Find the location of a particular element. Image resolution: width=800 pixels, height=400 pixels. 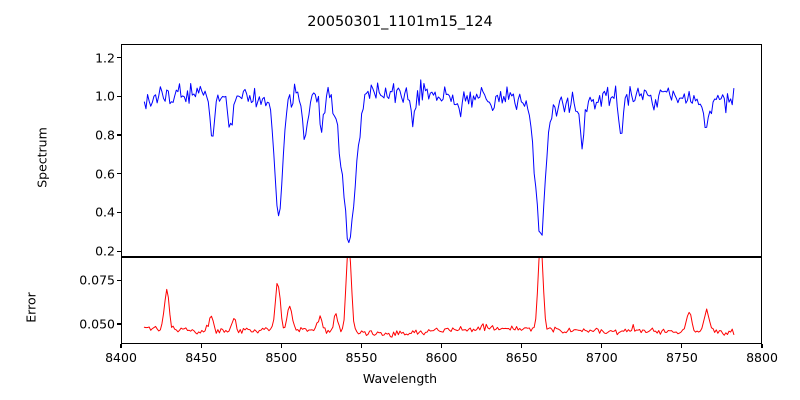

x-tick-label: 8750 is located at coordinates (681, 357).